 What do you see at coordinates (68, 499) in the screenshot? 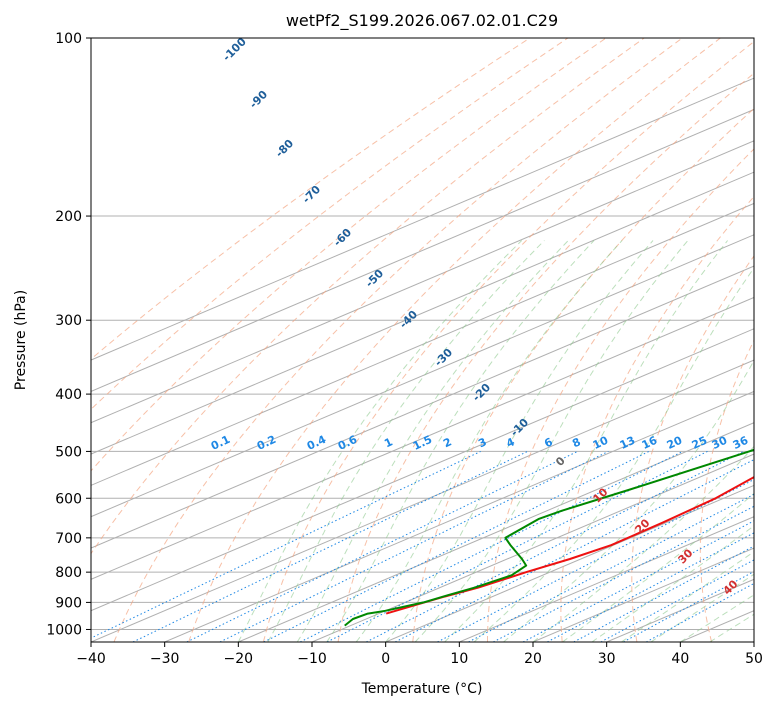
I see `y-tick-label: 600` at bounding box center [68, 499].